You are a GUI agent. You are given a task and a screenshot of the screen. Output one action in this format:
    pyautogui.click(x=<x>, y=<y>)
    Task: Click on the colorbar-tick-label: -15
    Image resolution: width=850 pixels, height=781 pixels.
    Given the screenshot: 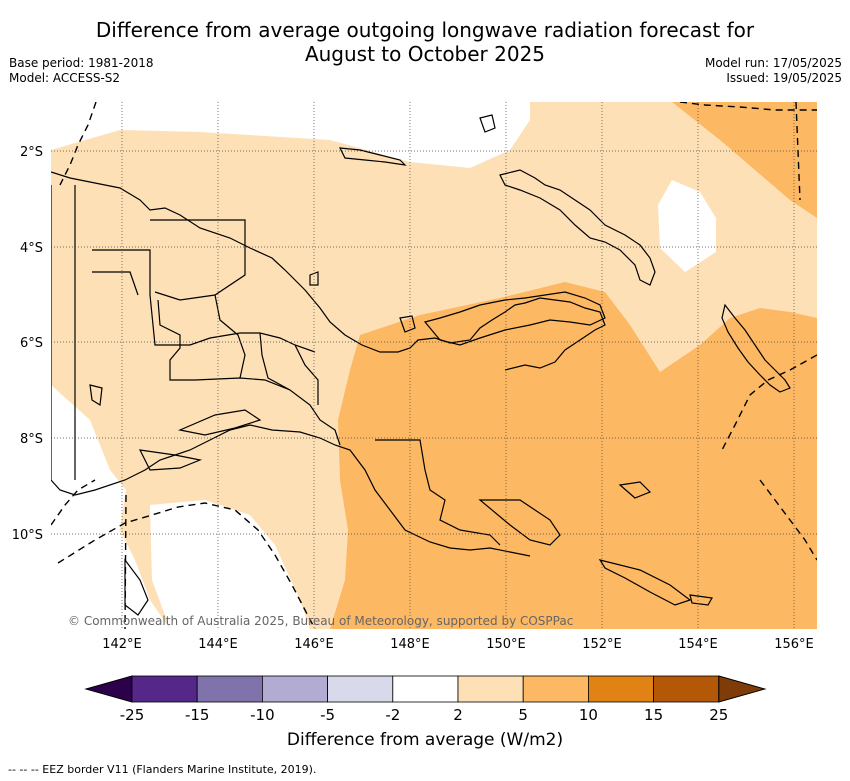 What is the action you would take?
    pyautogui.click(x=197, y=715)
    